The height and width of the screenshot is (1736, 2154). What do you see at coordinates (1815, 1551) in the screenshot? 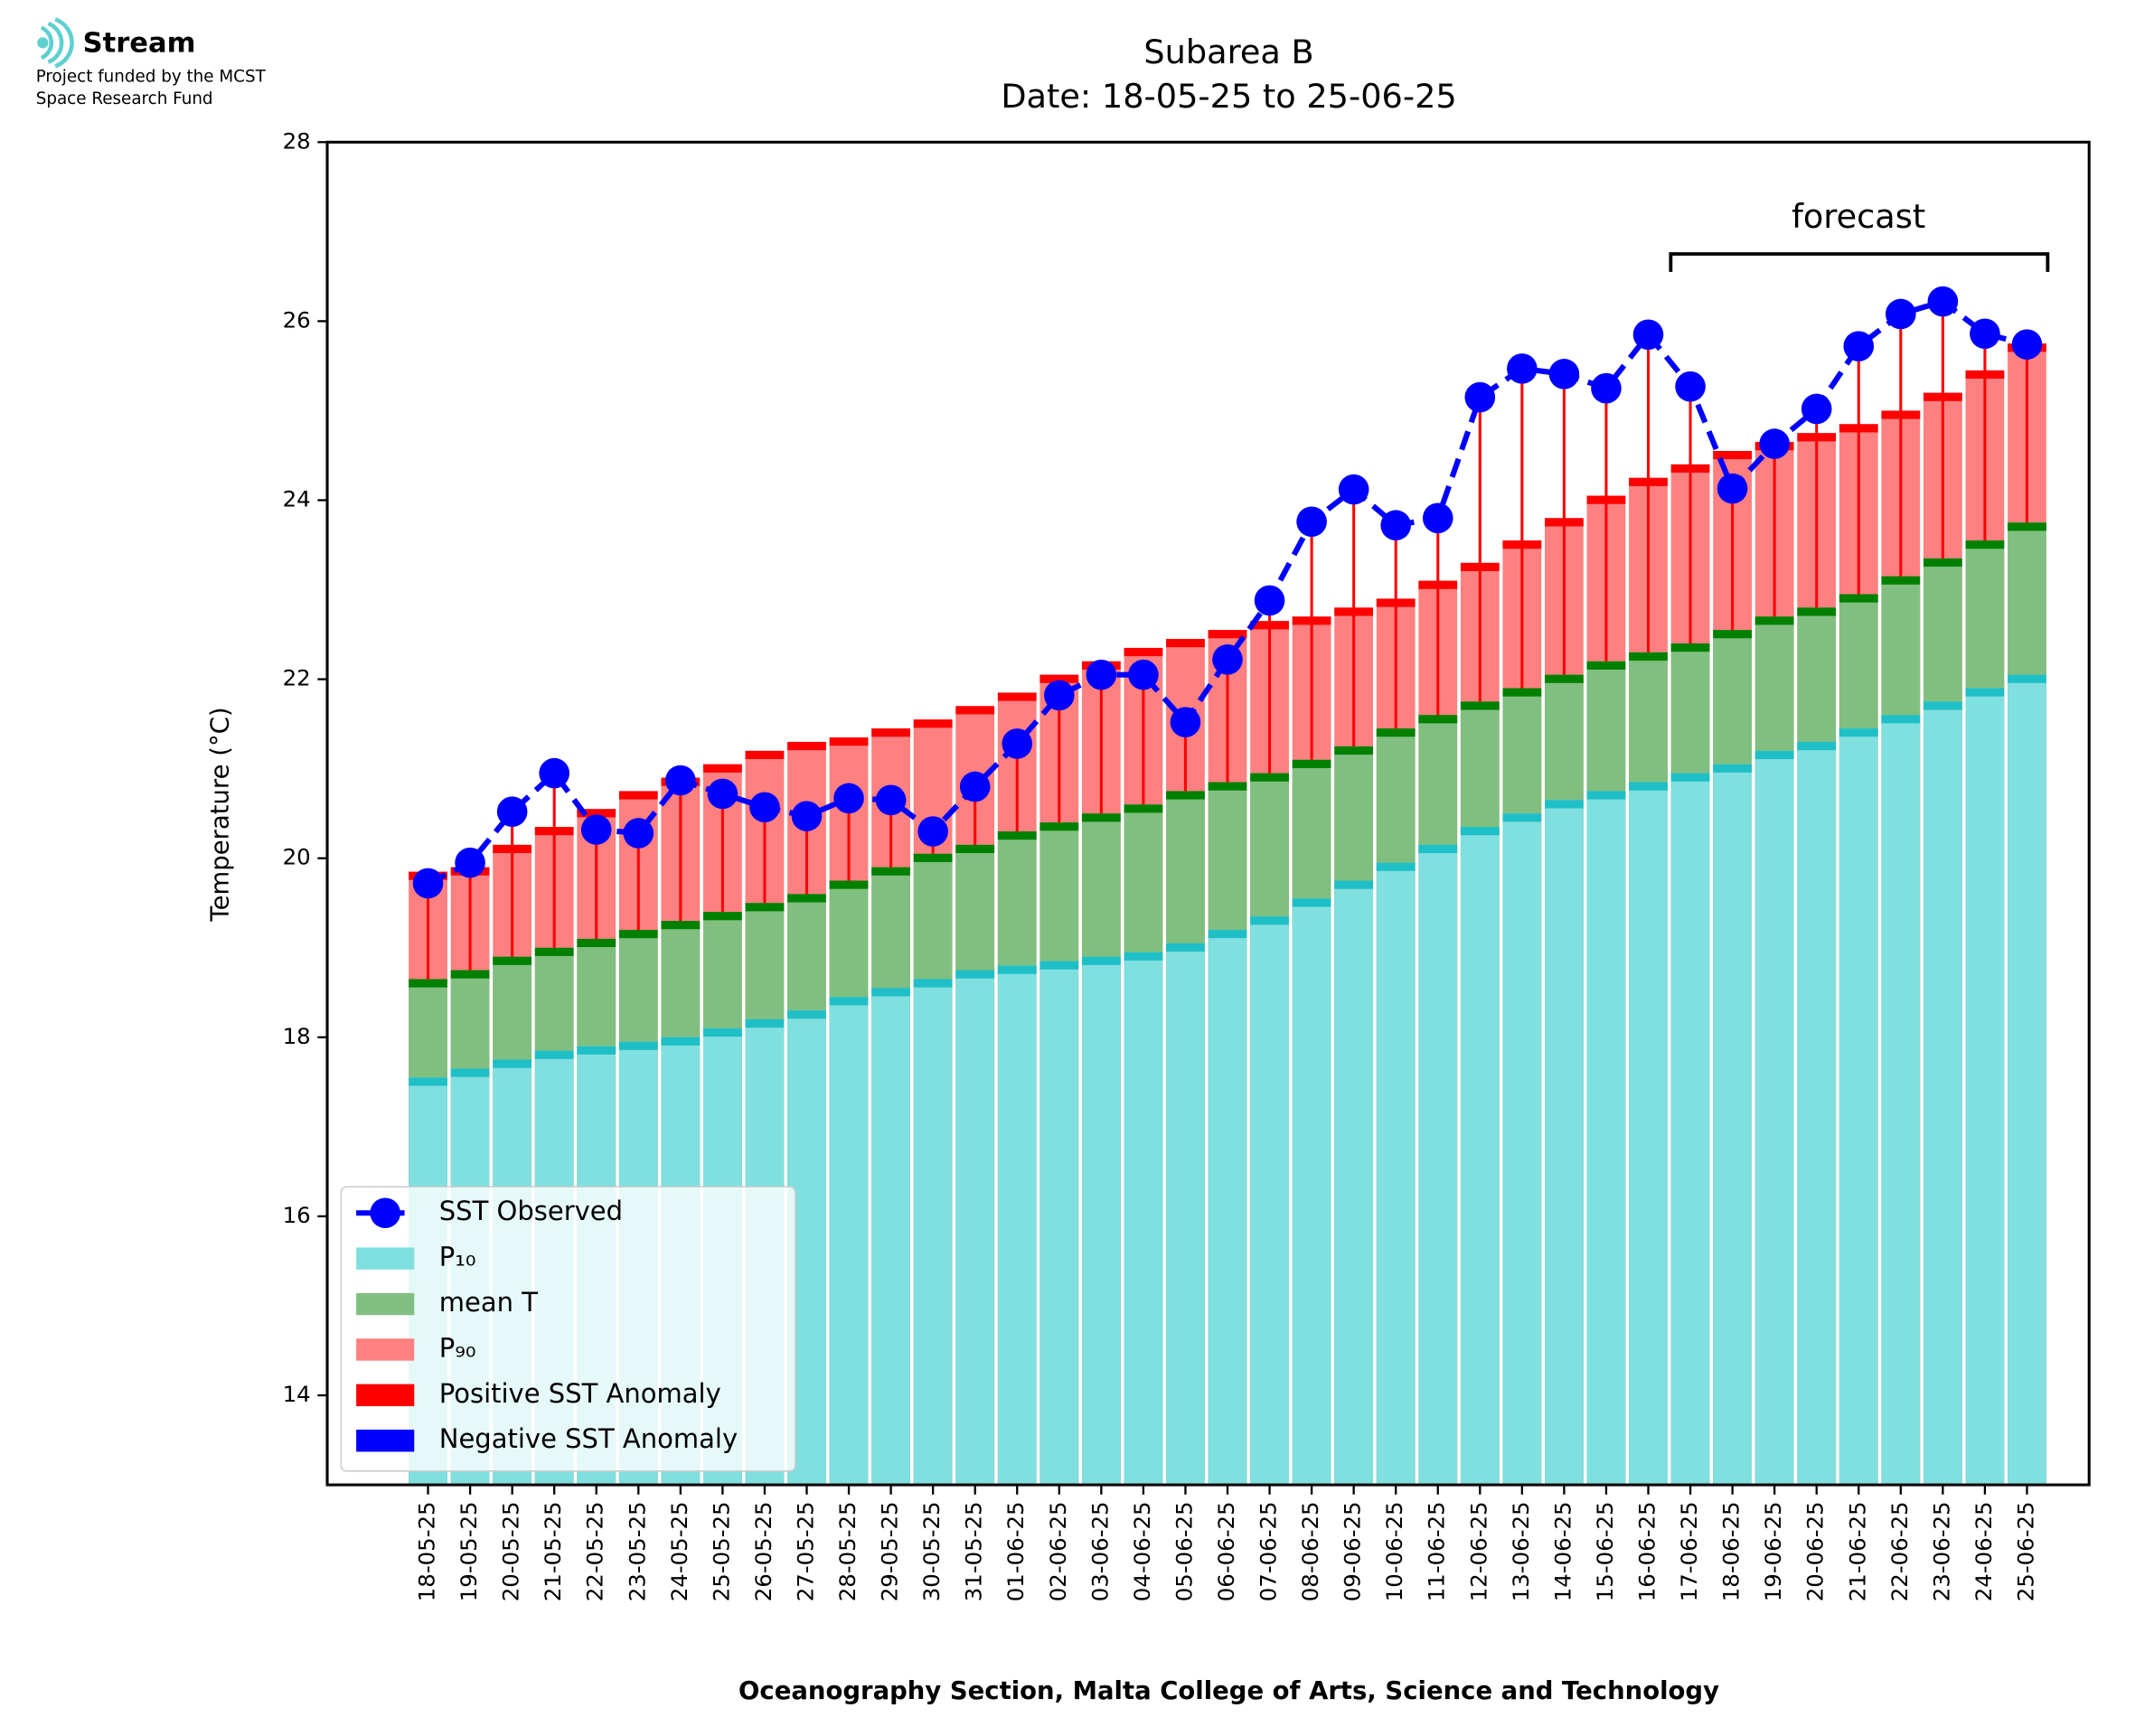
I see `x-tick-label: 20-06-25` at bounding box center [1815, 1551].